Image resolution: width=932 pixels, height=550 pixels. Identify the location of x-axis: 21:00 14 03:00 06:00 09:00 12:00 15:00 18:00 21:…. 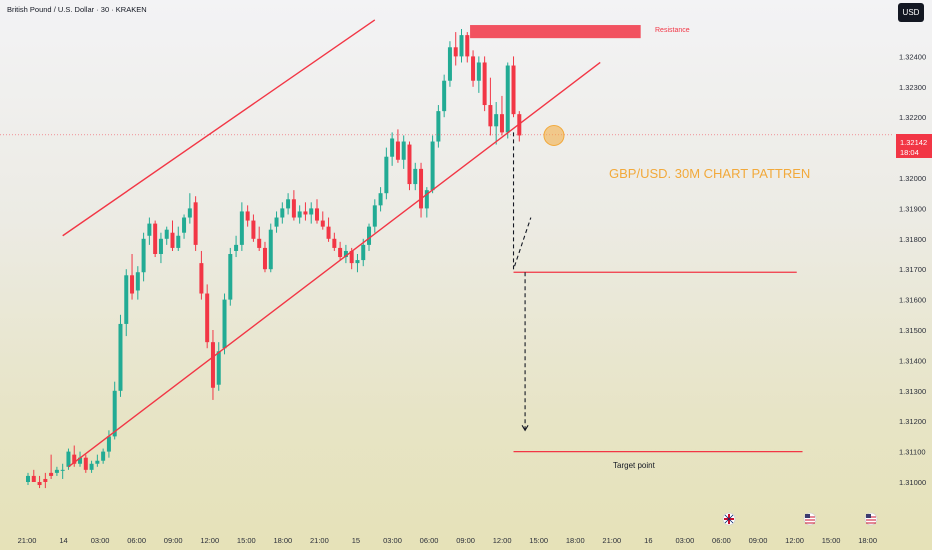
(447, 540).